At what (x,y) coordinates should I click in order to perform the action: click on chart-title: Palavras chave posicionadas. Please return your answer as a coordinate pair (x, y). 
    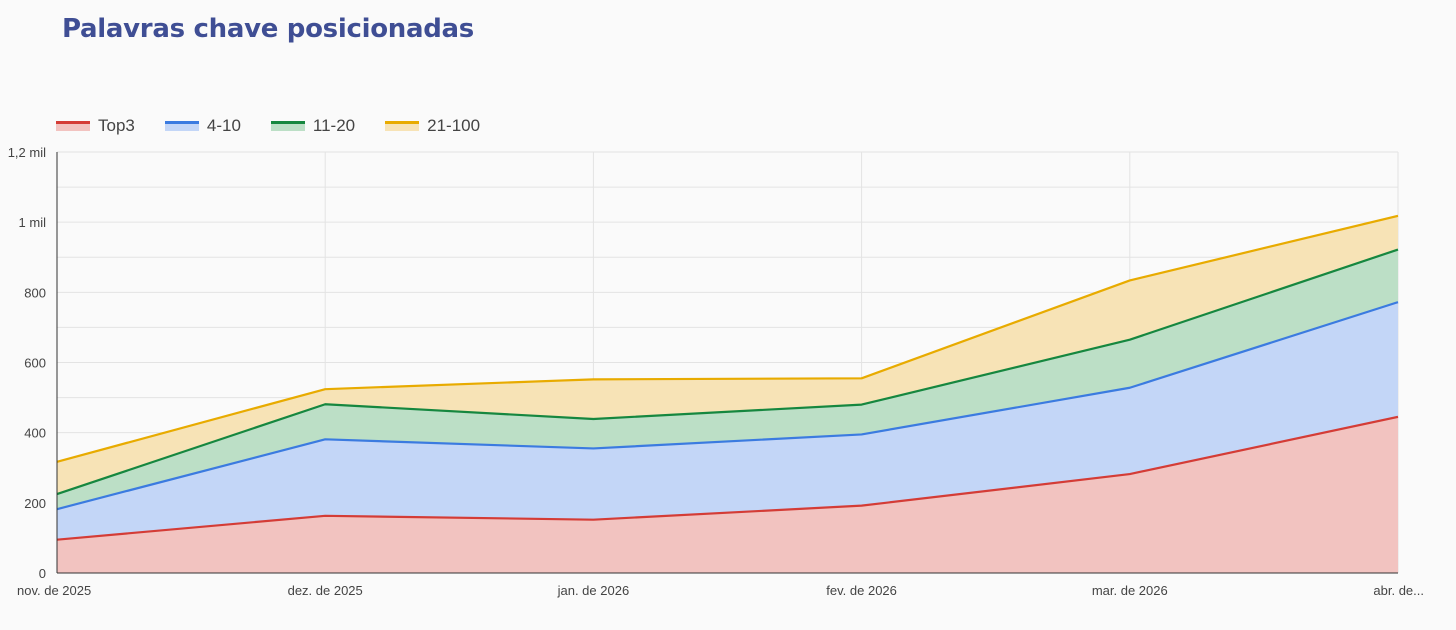
    Looking at the image, I should click on (268, 29).